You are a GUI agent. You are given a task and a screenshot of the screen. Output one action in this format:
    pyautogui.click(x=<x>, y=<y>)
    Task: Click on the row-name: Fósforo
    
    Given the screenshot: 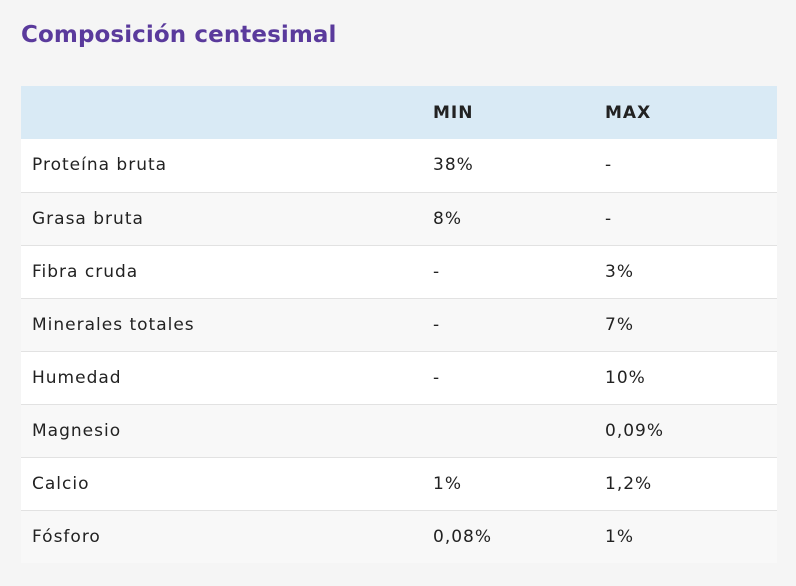 What is the action you would take?
    pyautogui.click(x=66, y=536)
    